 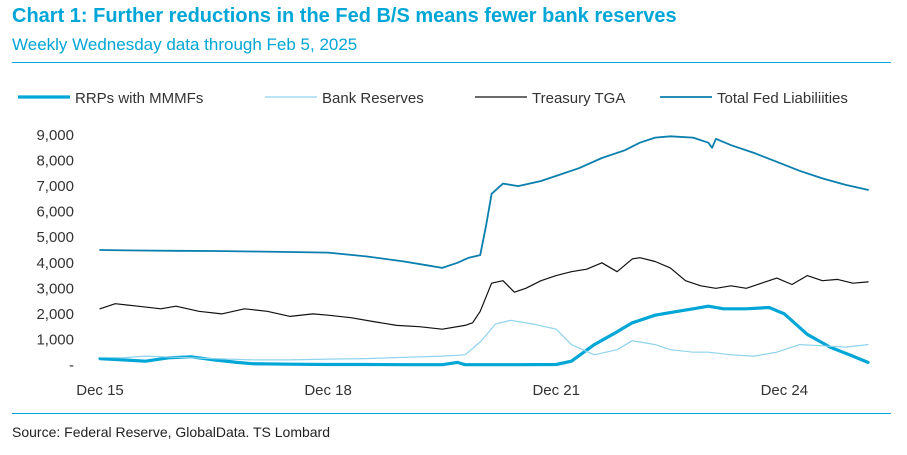 What do you see at coordinates (556, 390) in the screenshot?
I see `x-tick-label: Dec 21` at bounding box center [556, 390].